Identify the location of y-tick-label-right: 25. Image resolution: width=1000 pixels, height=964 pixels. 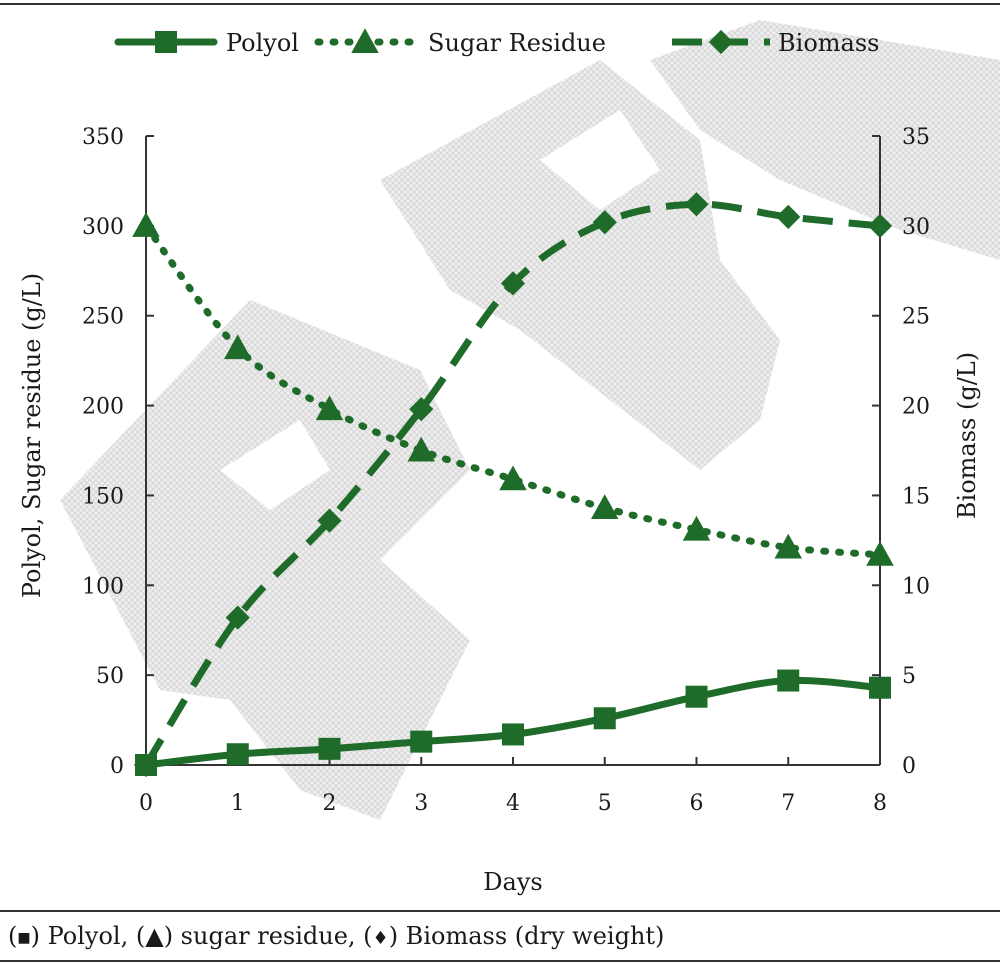
(916, 317).